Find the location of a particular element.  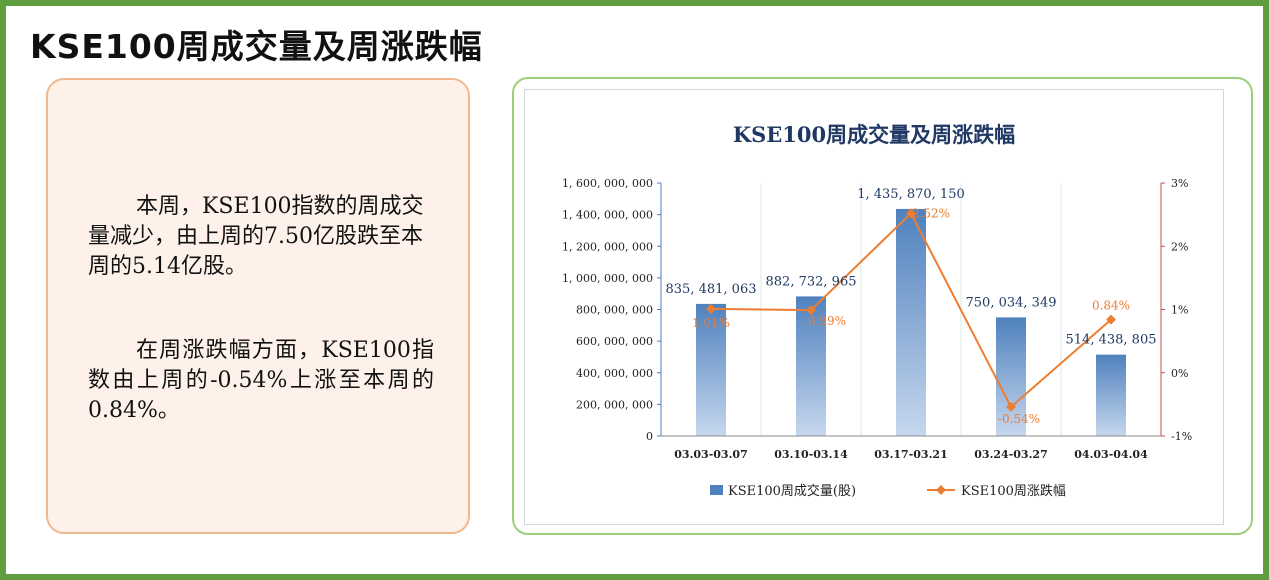

x-axis-tick-label: 04.03-04.04 is located at coordinates (1111, 454).